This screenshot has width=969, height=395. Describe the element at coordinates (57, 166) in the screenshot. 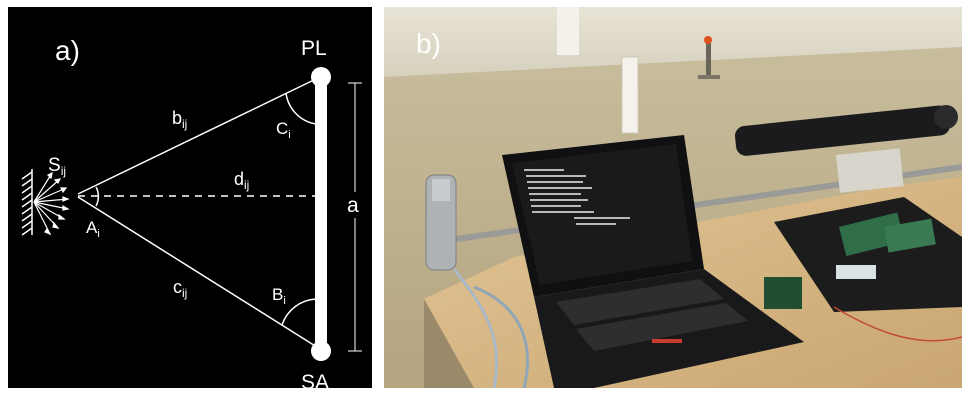

I see `sensor-s-label: Sij` at that location.